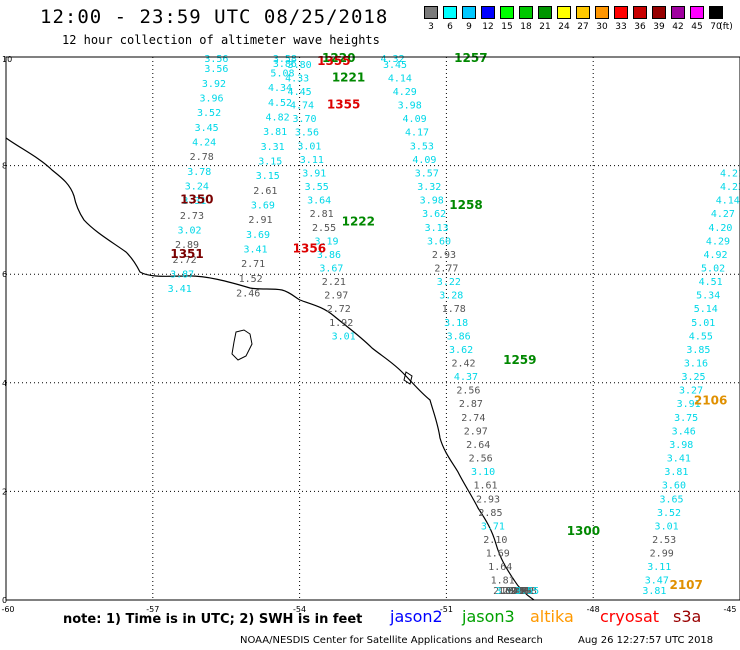 The height and width of the screenshot is (650, 740). Describe the element at coordinates (520, 591) in the screenshot. I see `swh-value: 0.59` at that location.